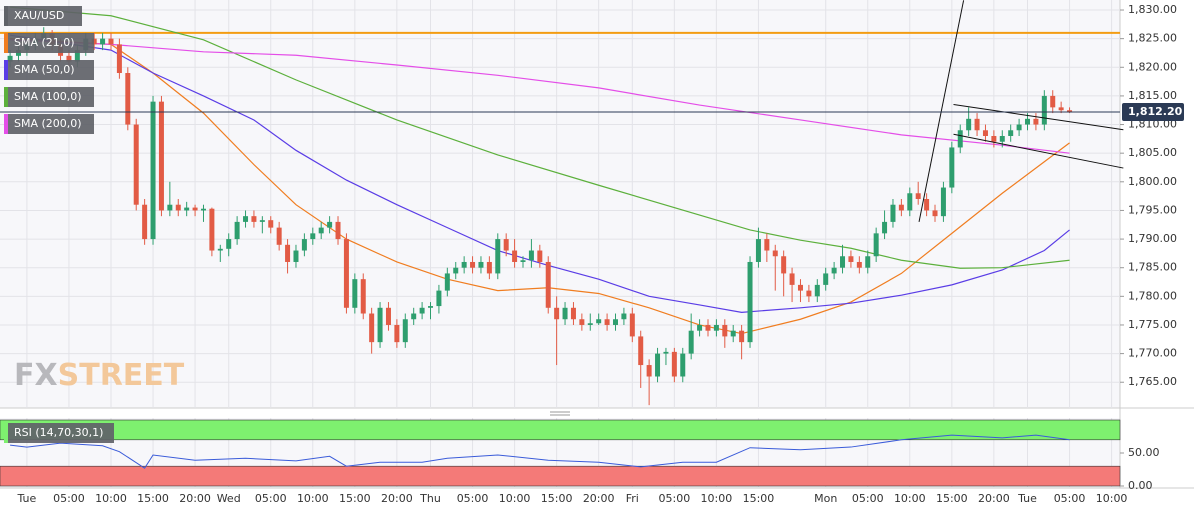 The height and width of the screenshot is (513, 1194). What do you see at coordinates (1027, 498) in the screenshot?
I see `x-tick-label: Tue` at bounding box center [1027, 498].